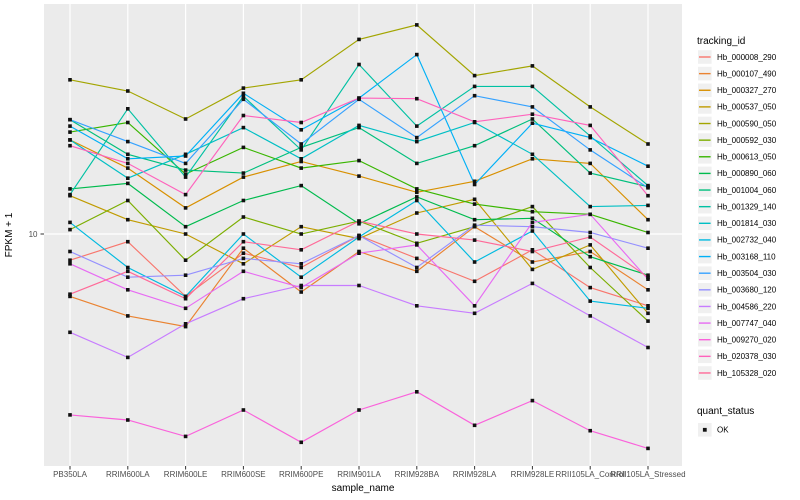 Image resolution: width=800 pixels, height=500 pixels. What do you see at coordinates (737, 57) in the screenshot?
I see `legend-entry: Hb_000008_290` at bounding box center [737, 57].